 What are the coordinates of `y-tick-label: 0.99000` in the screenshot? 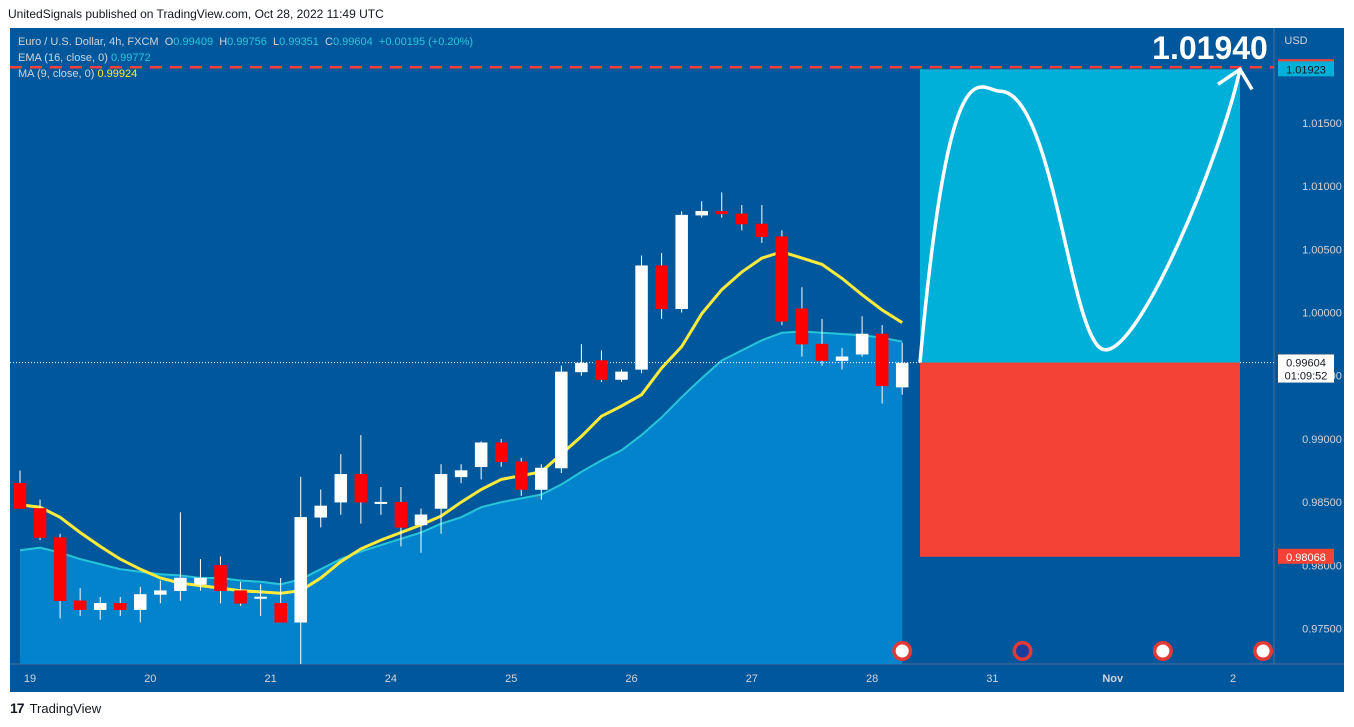 It's located at (1322, 440).